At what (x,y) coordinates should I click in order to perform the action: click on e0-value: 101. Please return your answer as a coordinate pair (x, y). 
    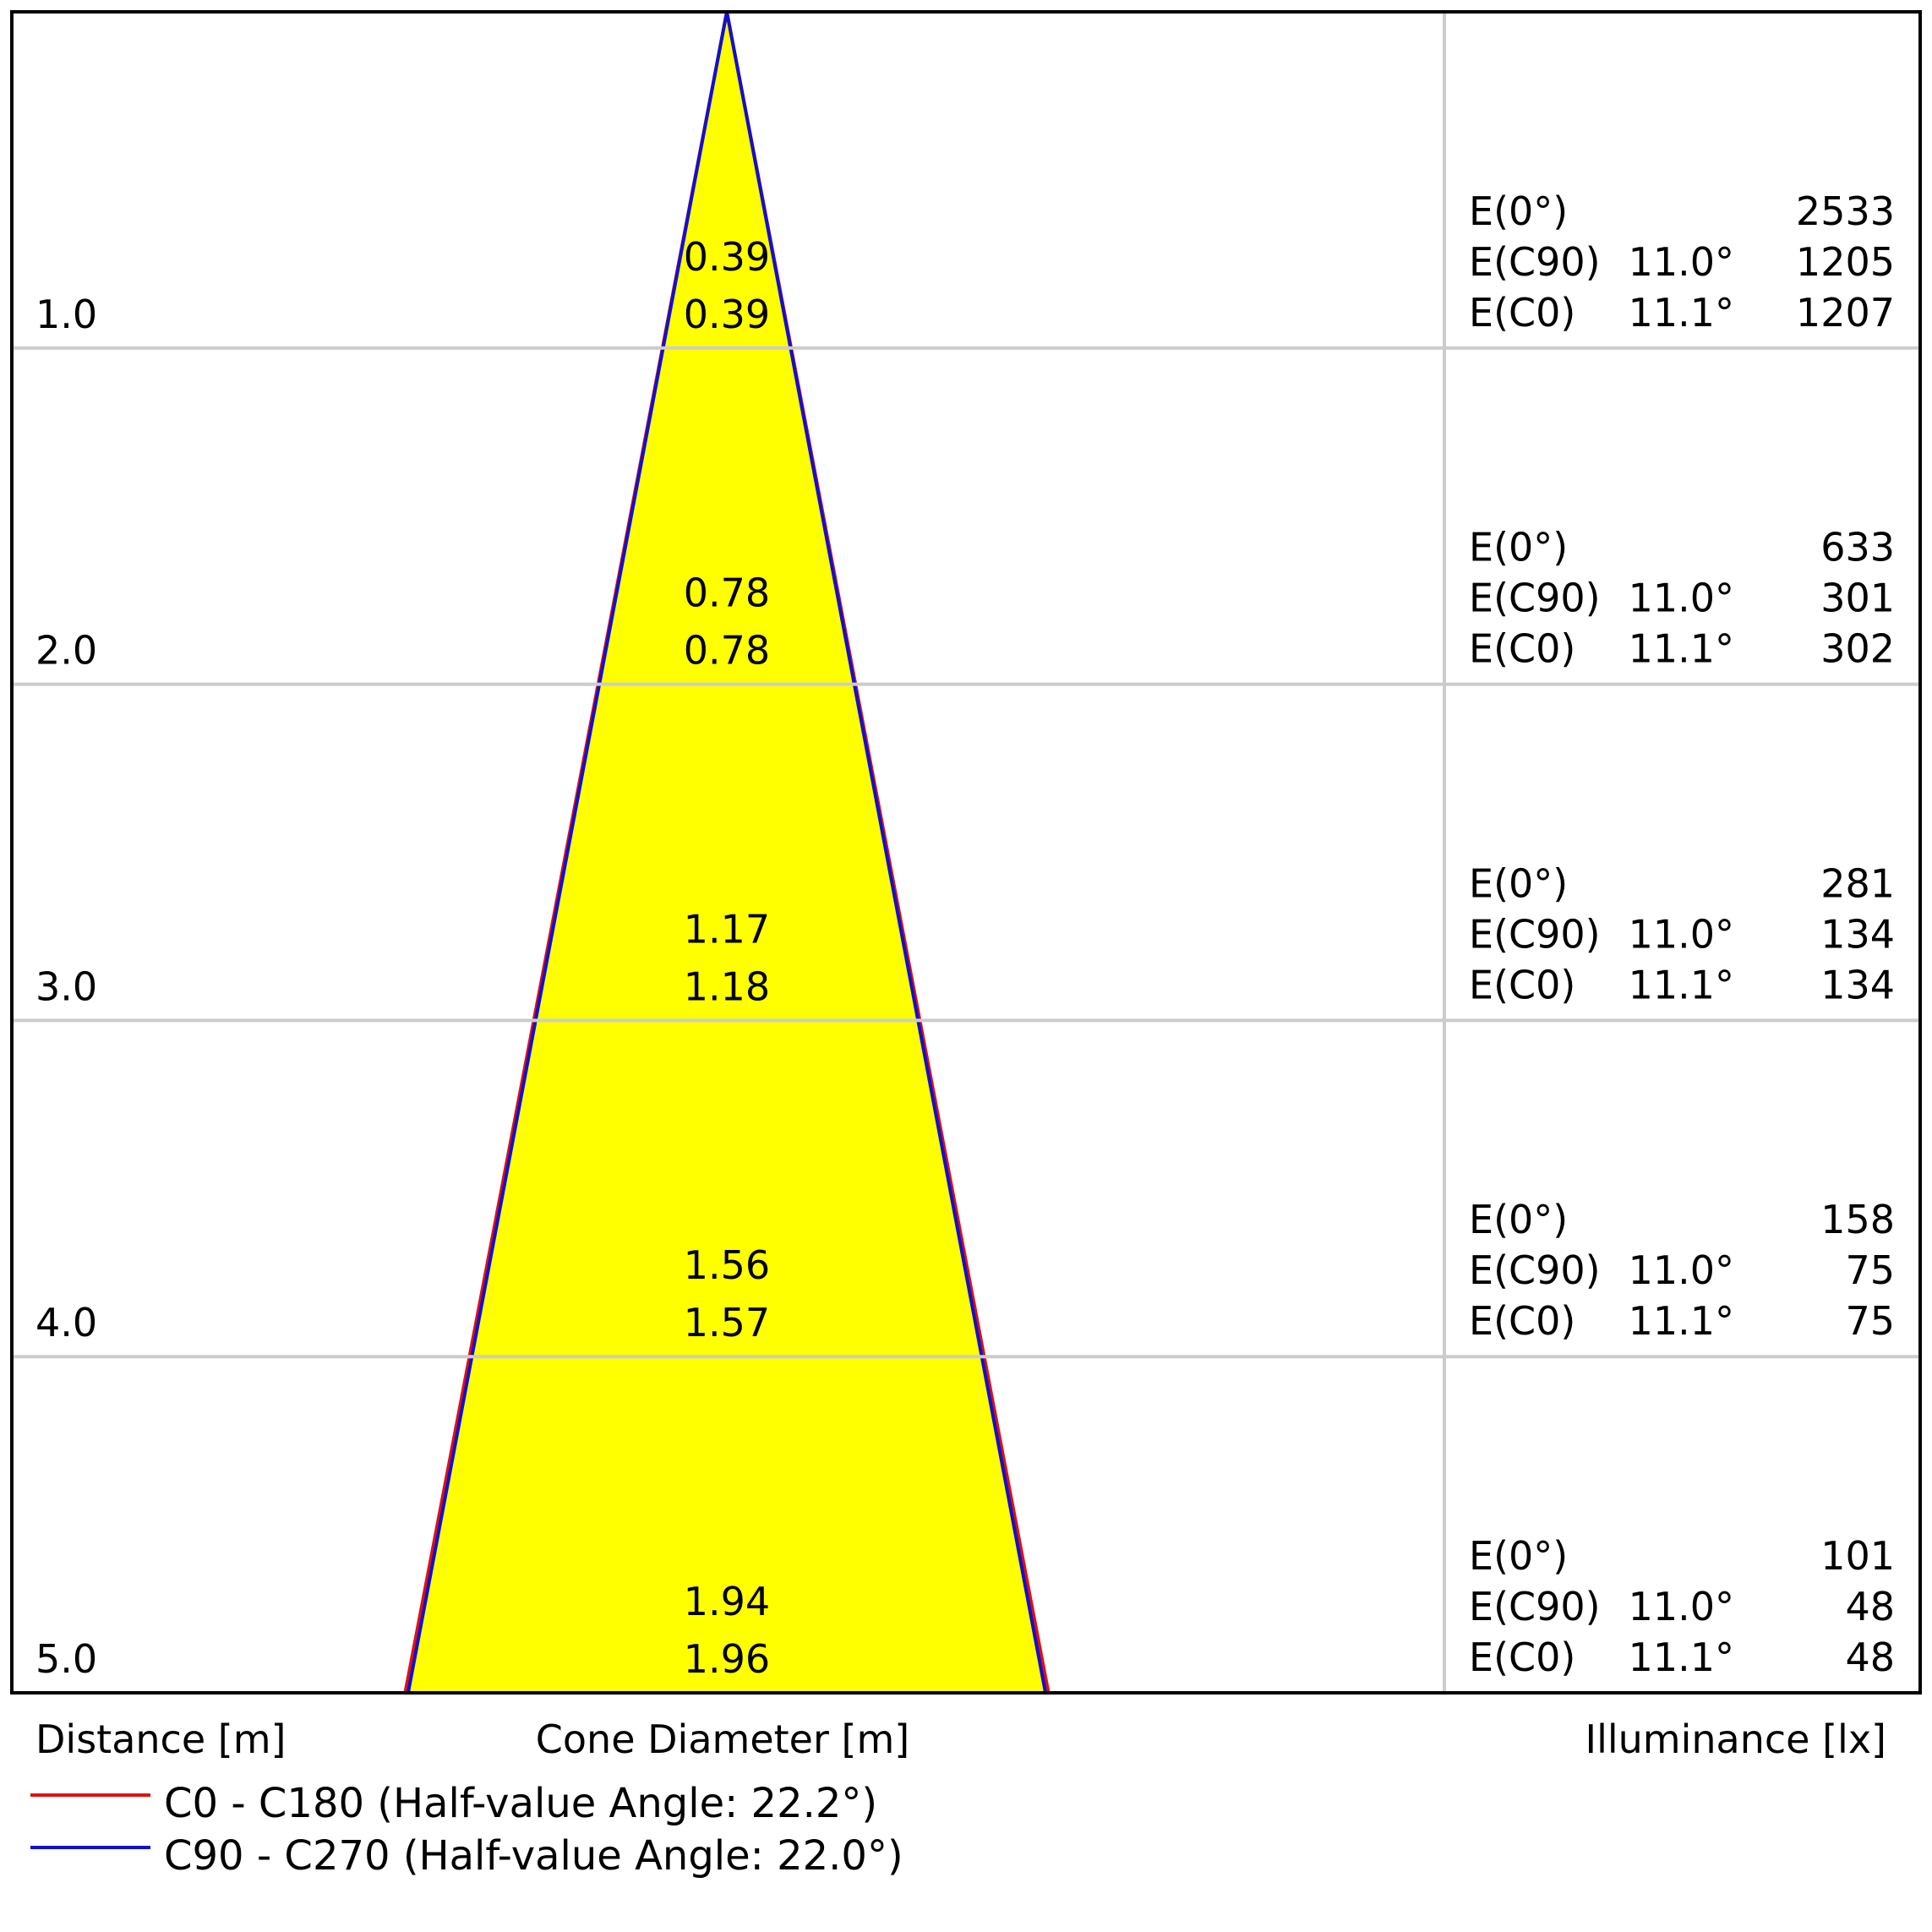
    Looking at the image, I should click on (1857, 1556).